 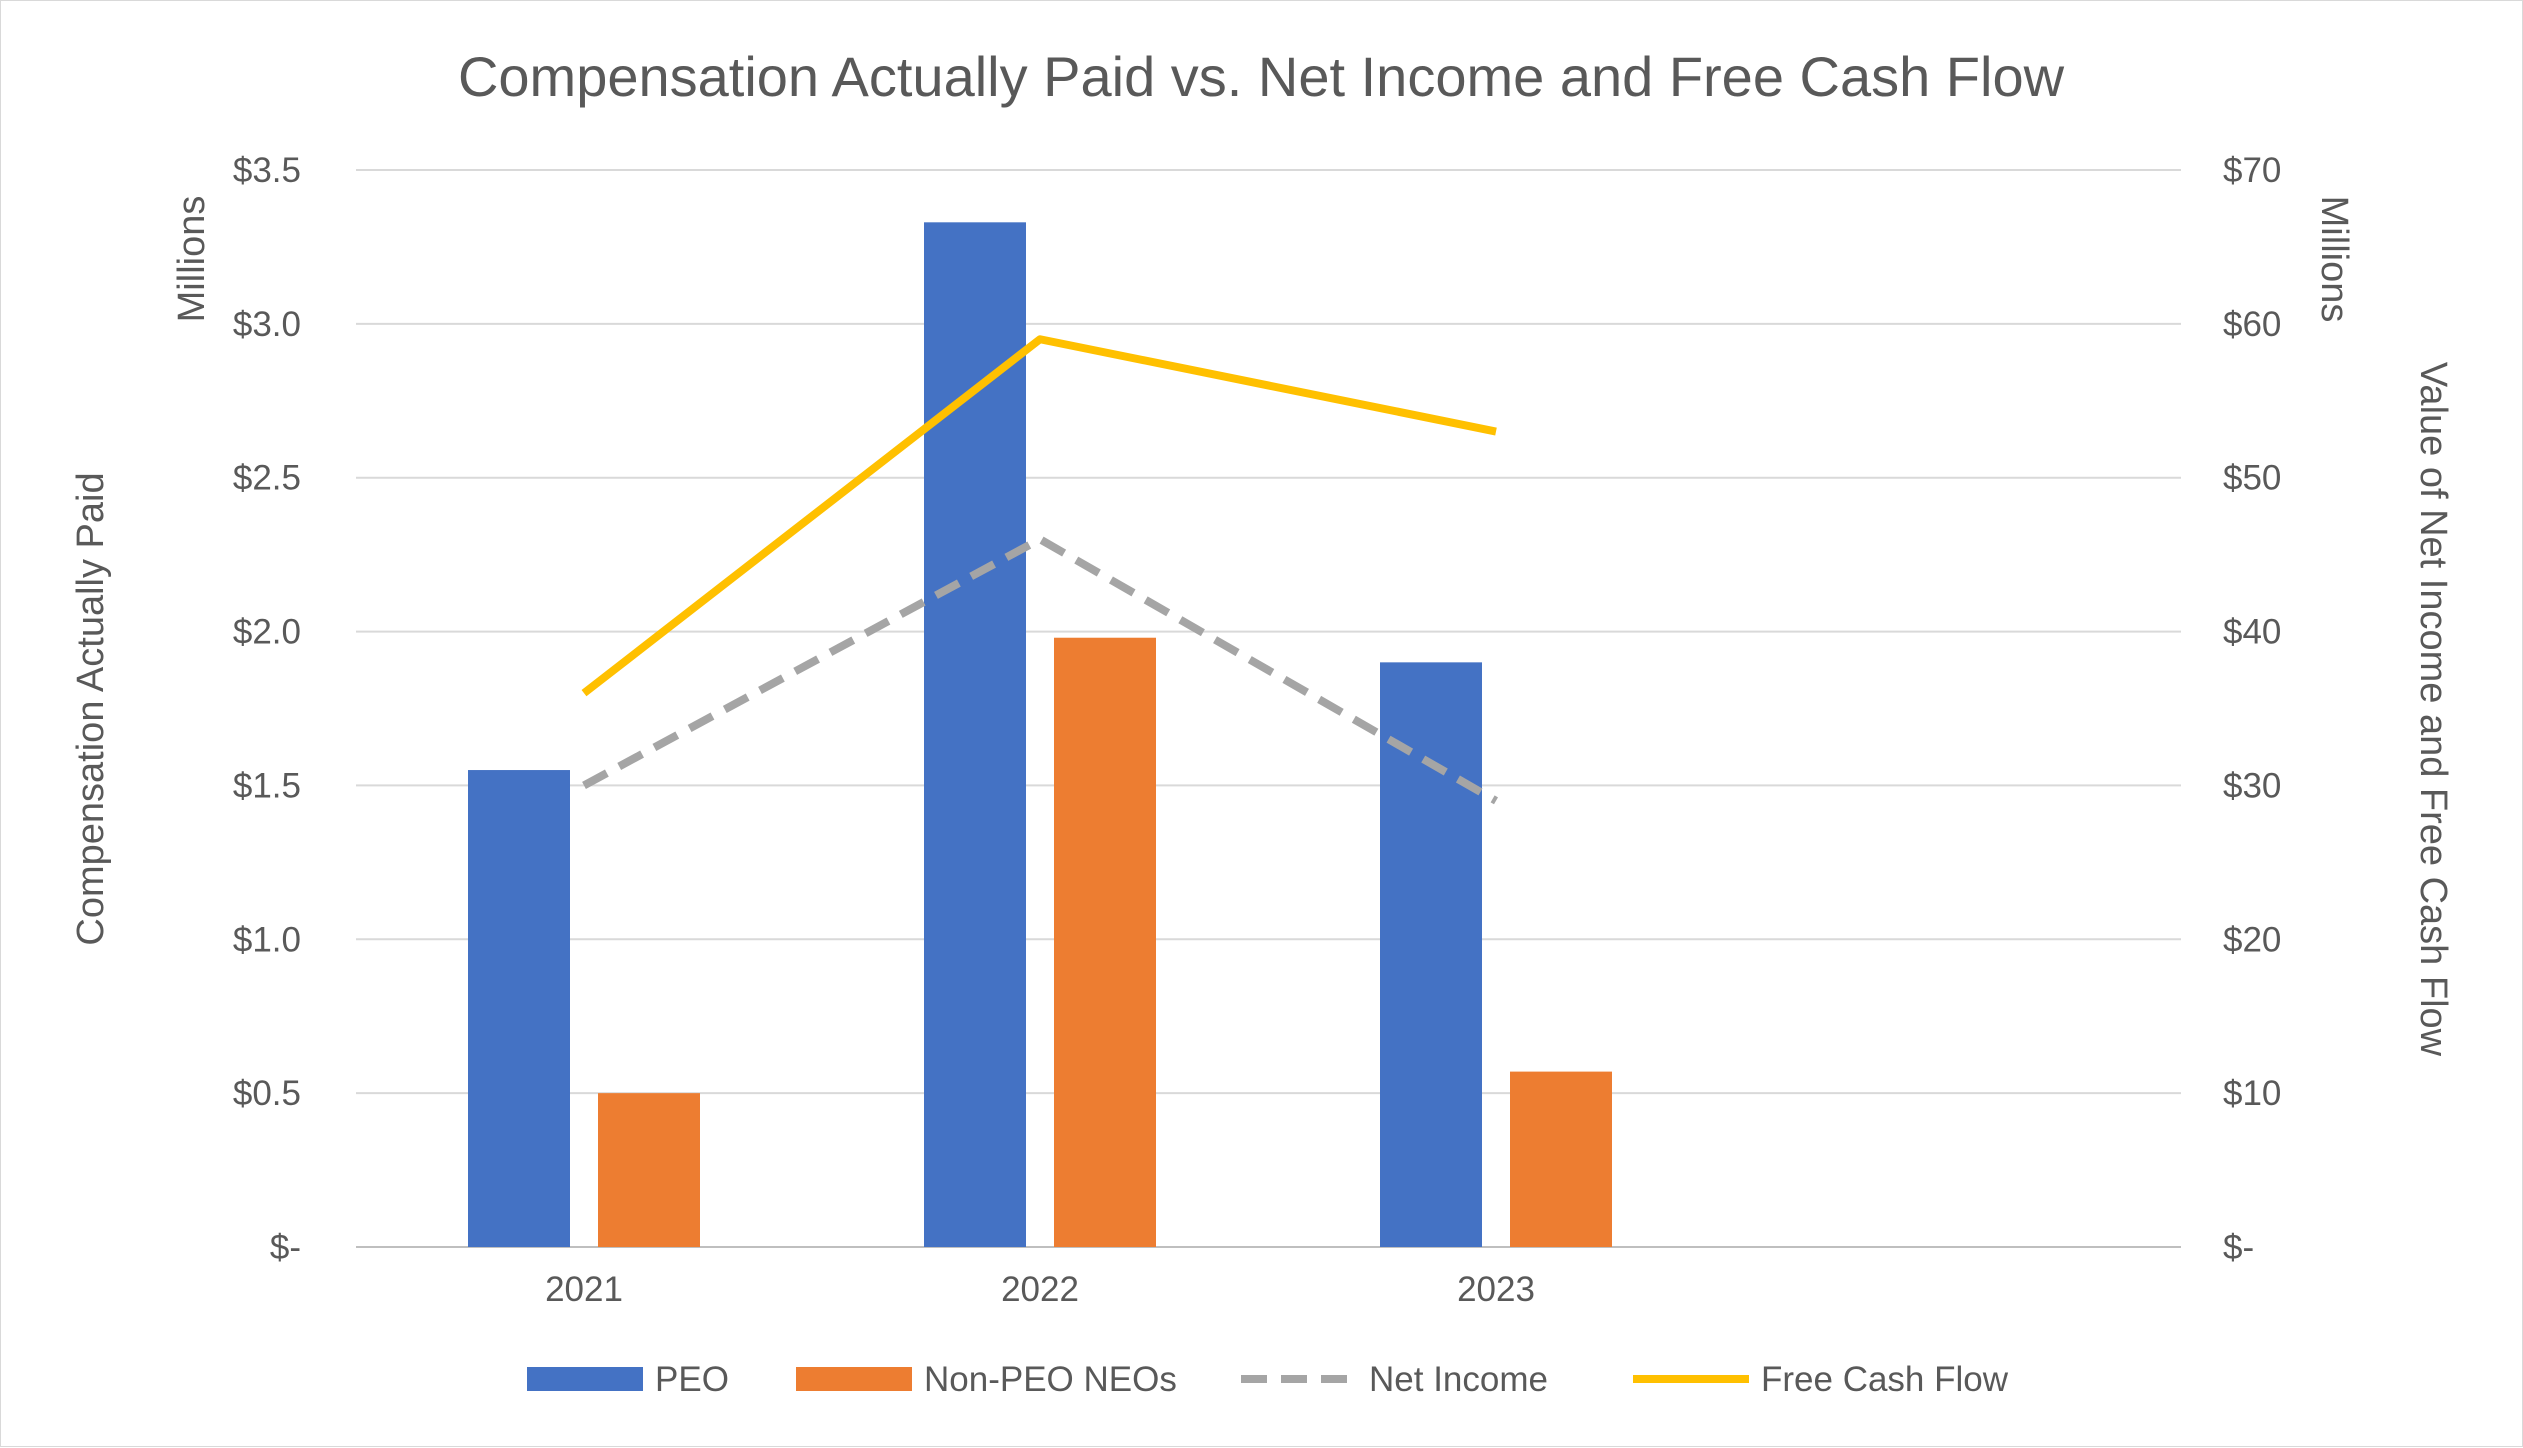 What do you see at coordinates (692, 1379) in the screenshot?
I see `legend-label-peo: PEO` at bounding box center [692, 1379].